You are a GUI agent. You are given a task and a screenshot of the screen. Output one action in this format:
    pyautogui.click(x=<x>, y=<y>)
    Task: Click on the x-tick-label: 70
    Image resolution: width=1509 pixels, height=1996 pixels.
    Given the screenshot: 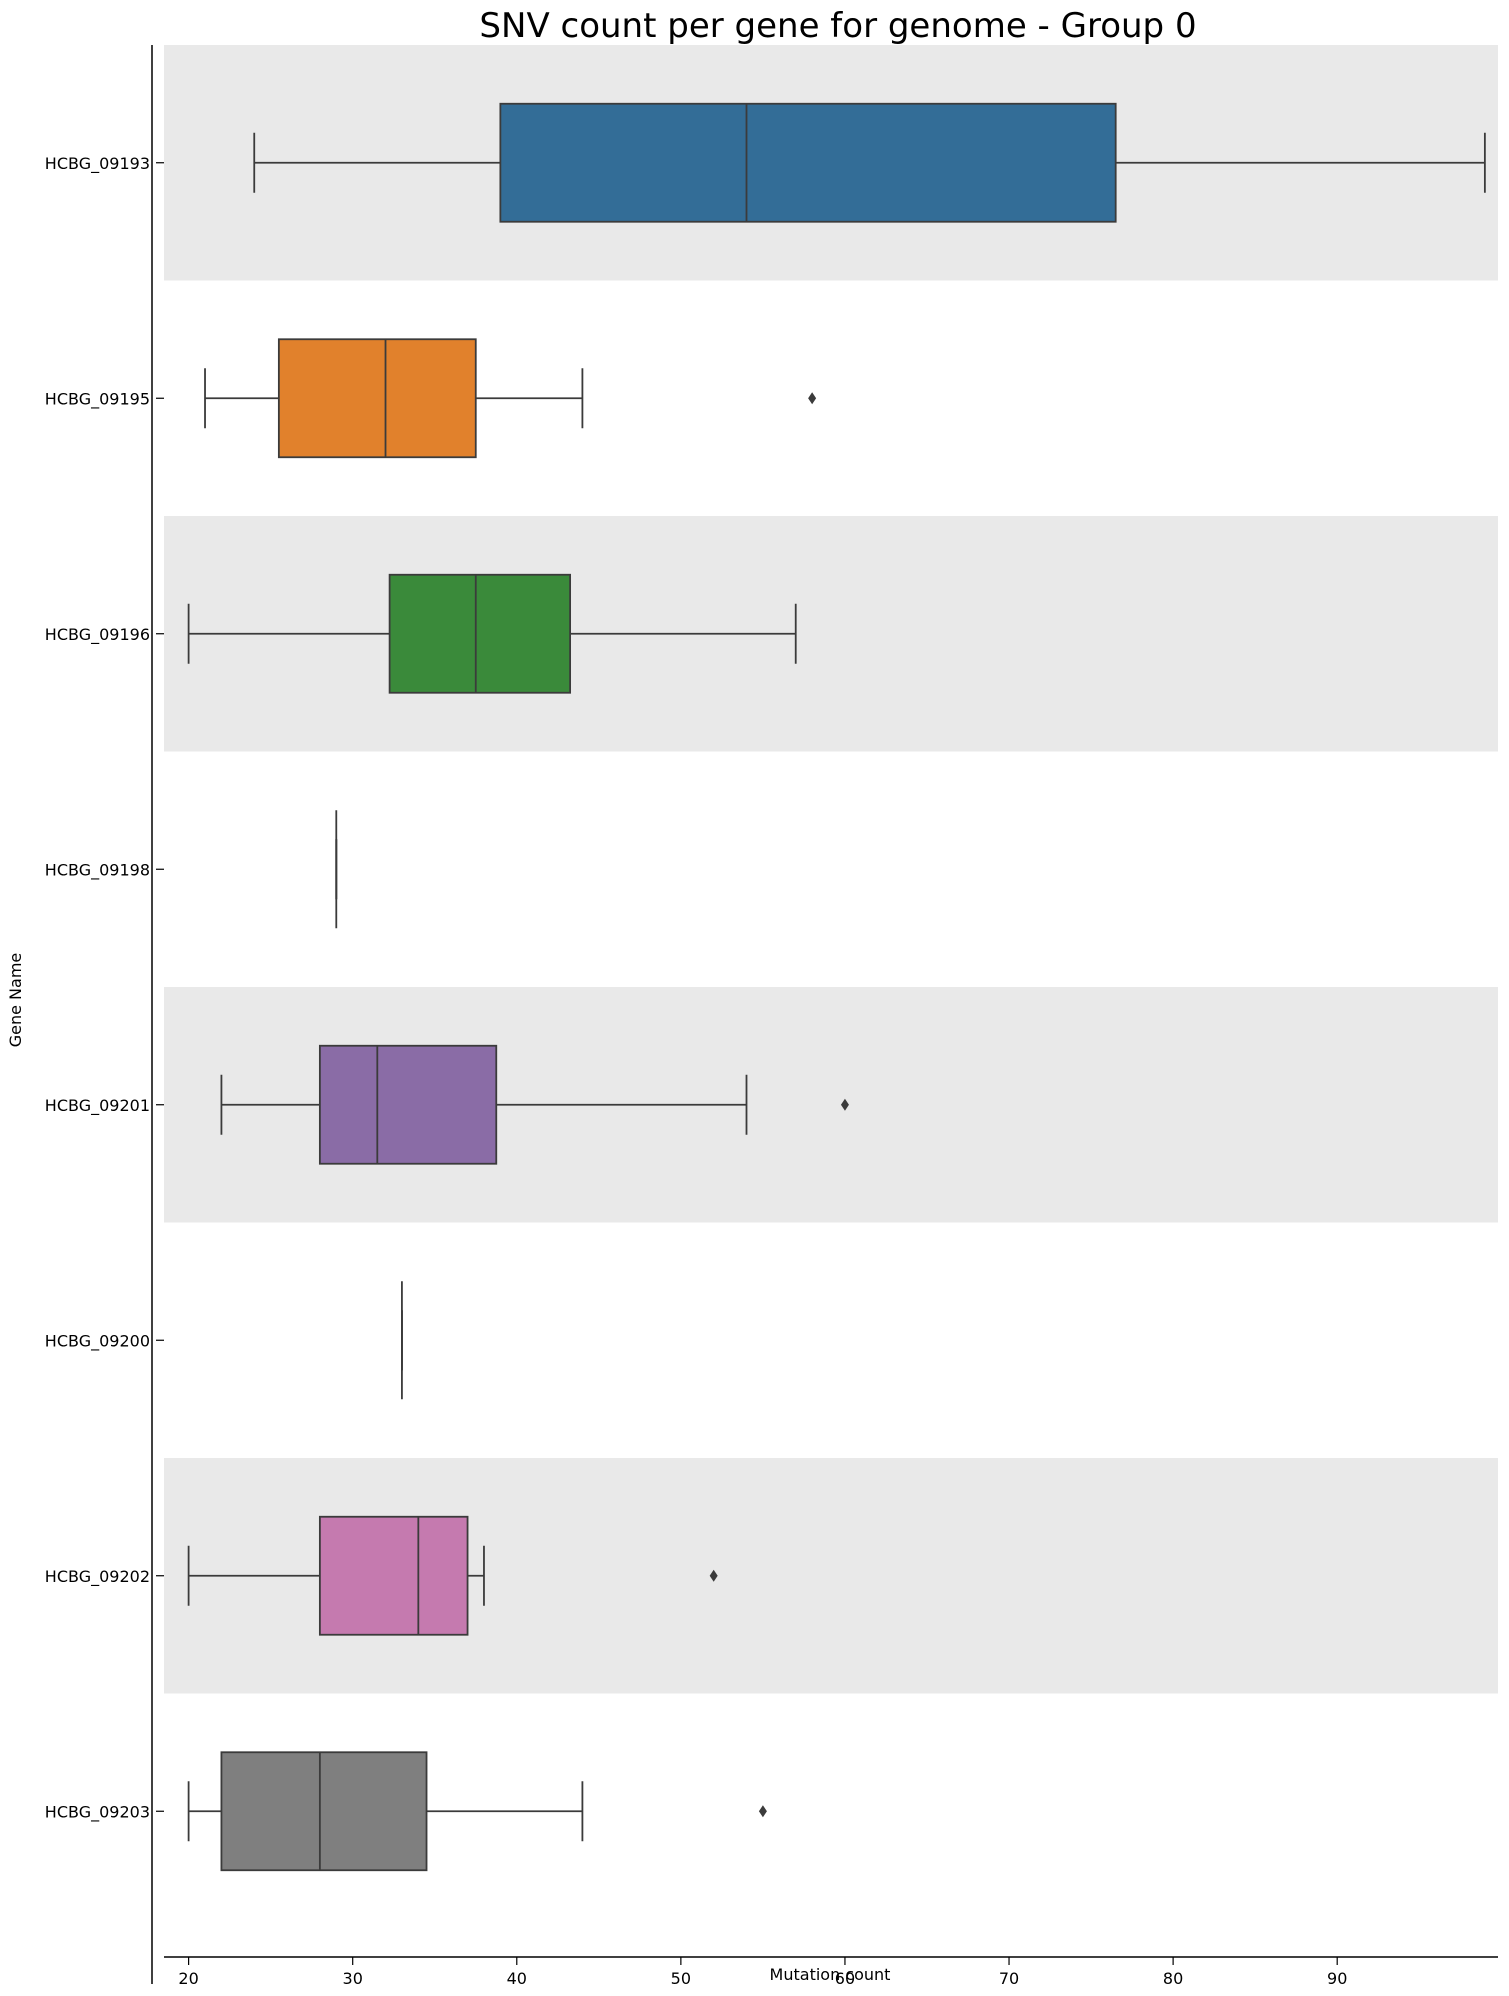 What is the action you would take?
    pyautogui.click(x=1009, y=1978)
    